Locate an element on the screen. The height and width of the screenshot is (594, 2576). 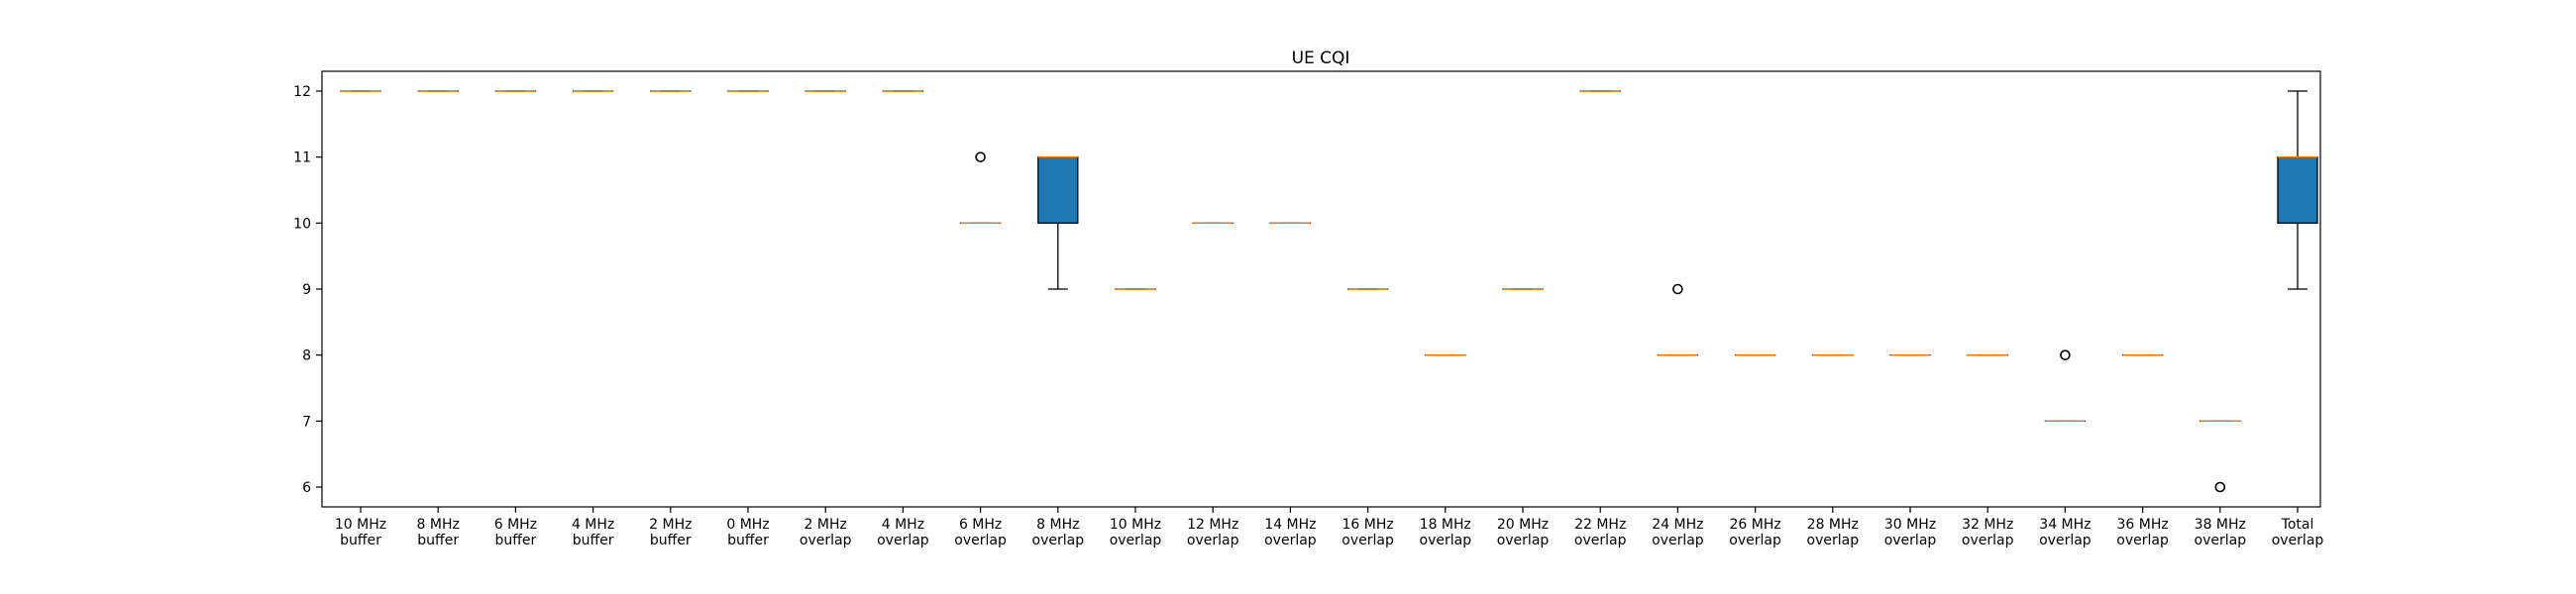
x-tick-label: 38 MHz overlap is located at coordinates (2221, 532).